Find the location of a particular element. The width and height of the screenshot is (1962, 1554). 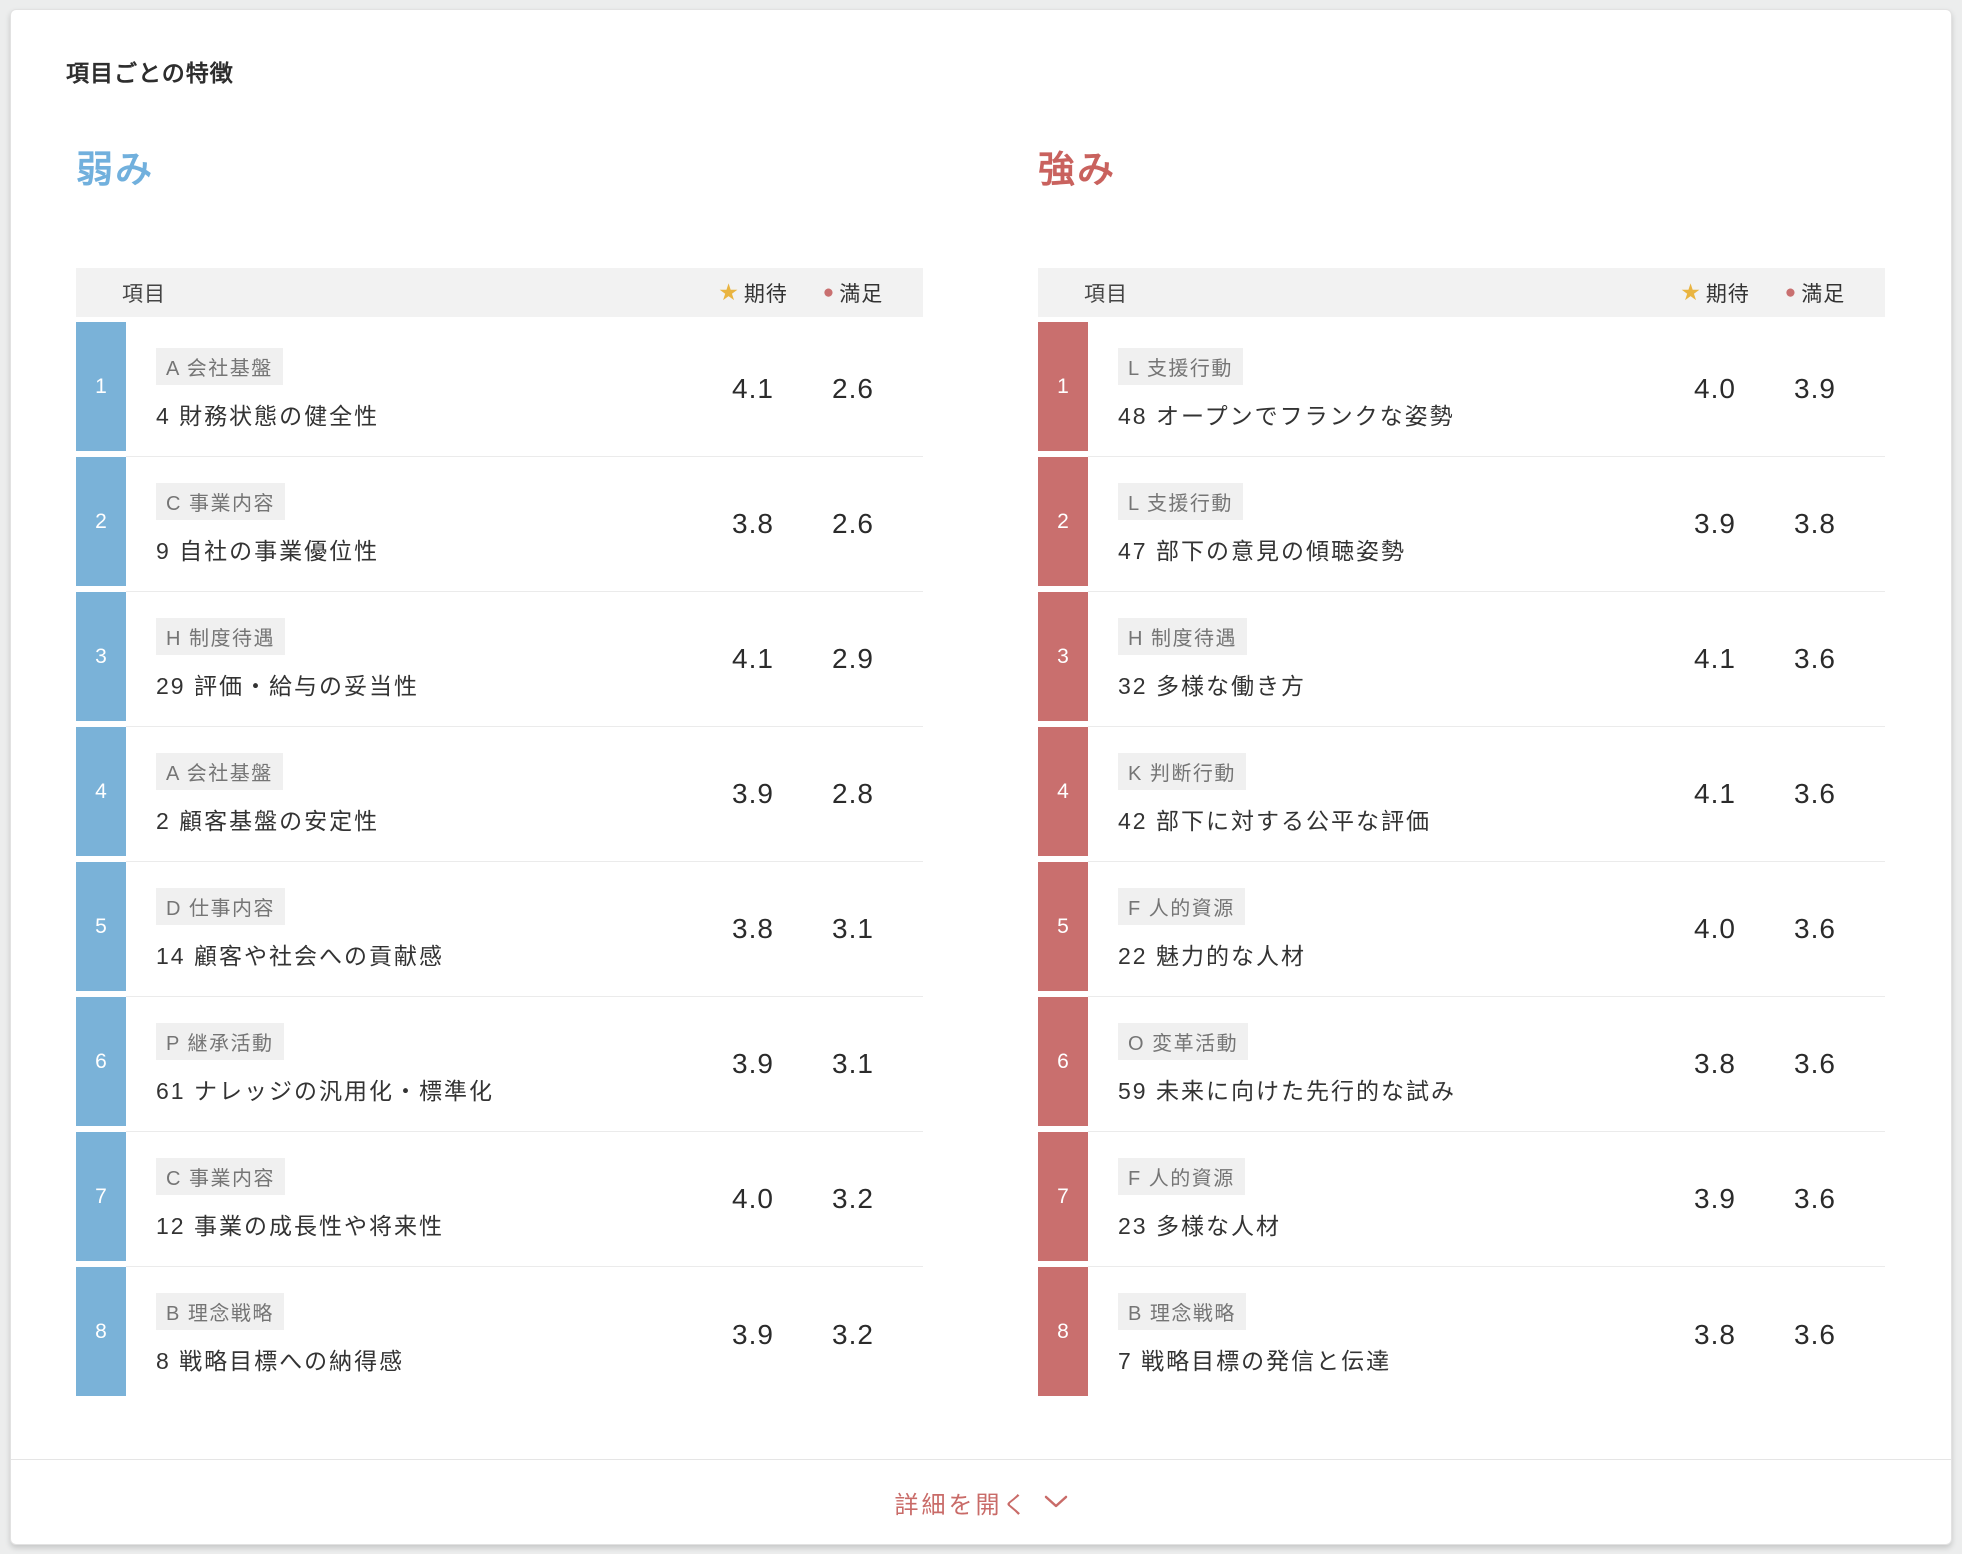

table-row: 5 F 人的資源 22 魅力的な人材 4.0 3.6 is located at coordinates (1461, 929).